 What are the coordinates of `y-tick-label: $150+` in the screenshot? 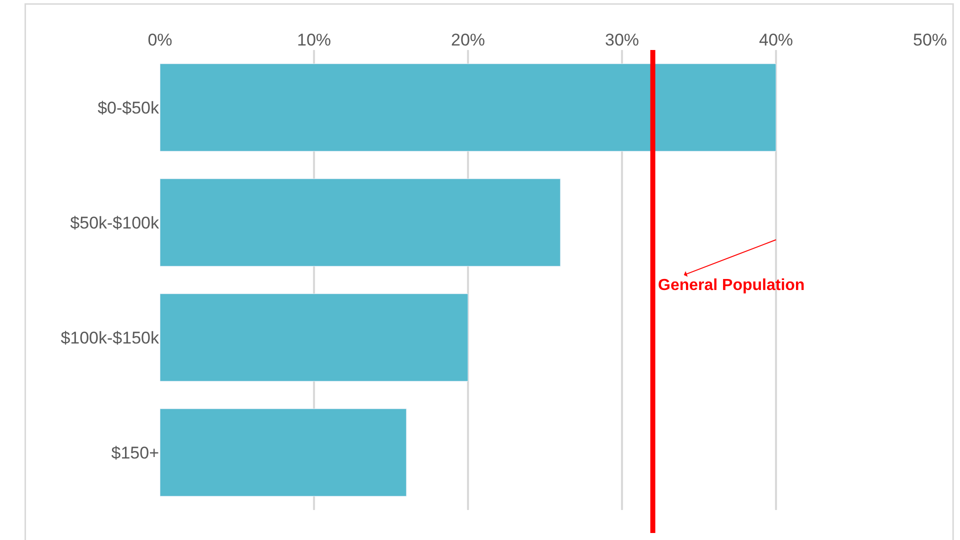 It's located at (135, 452).